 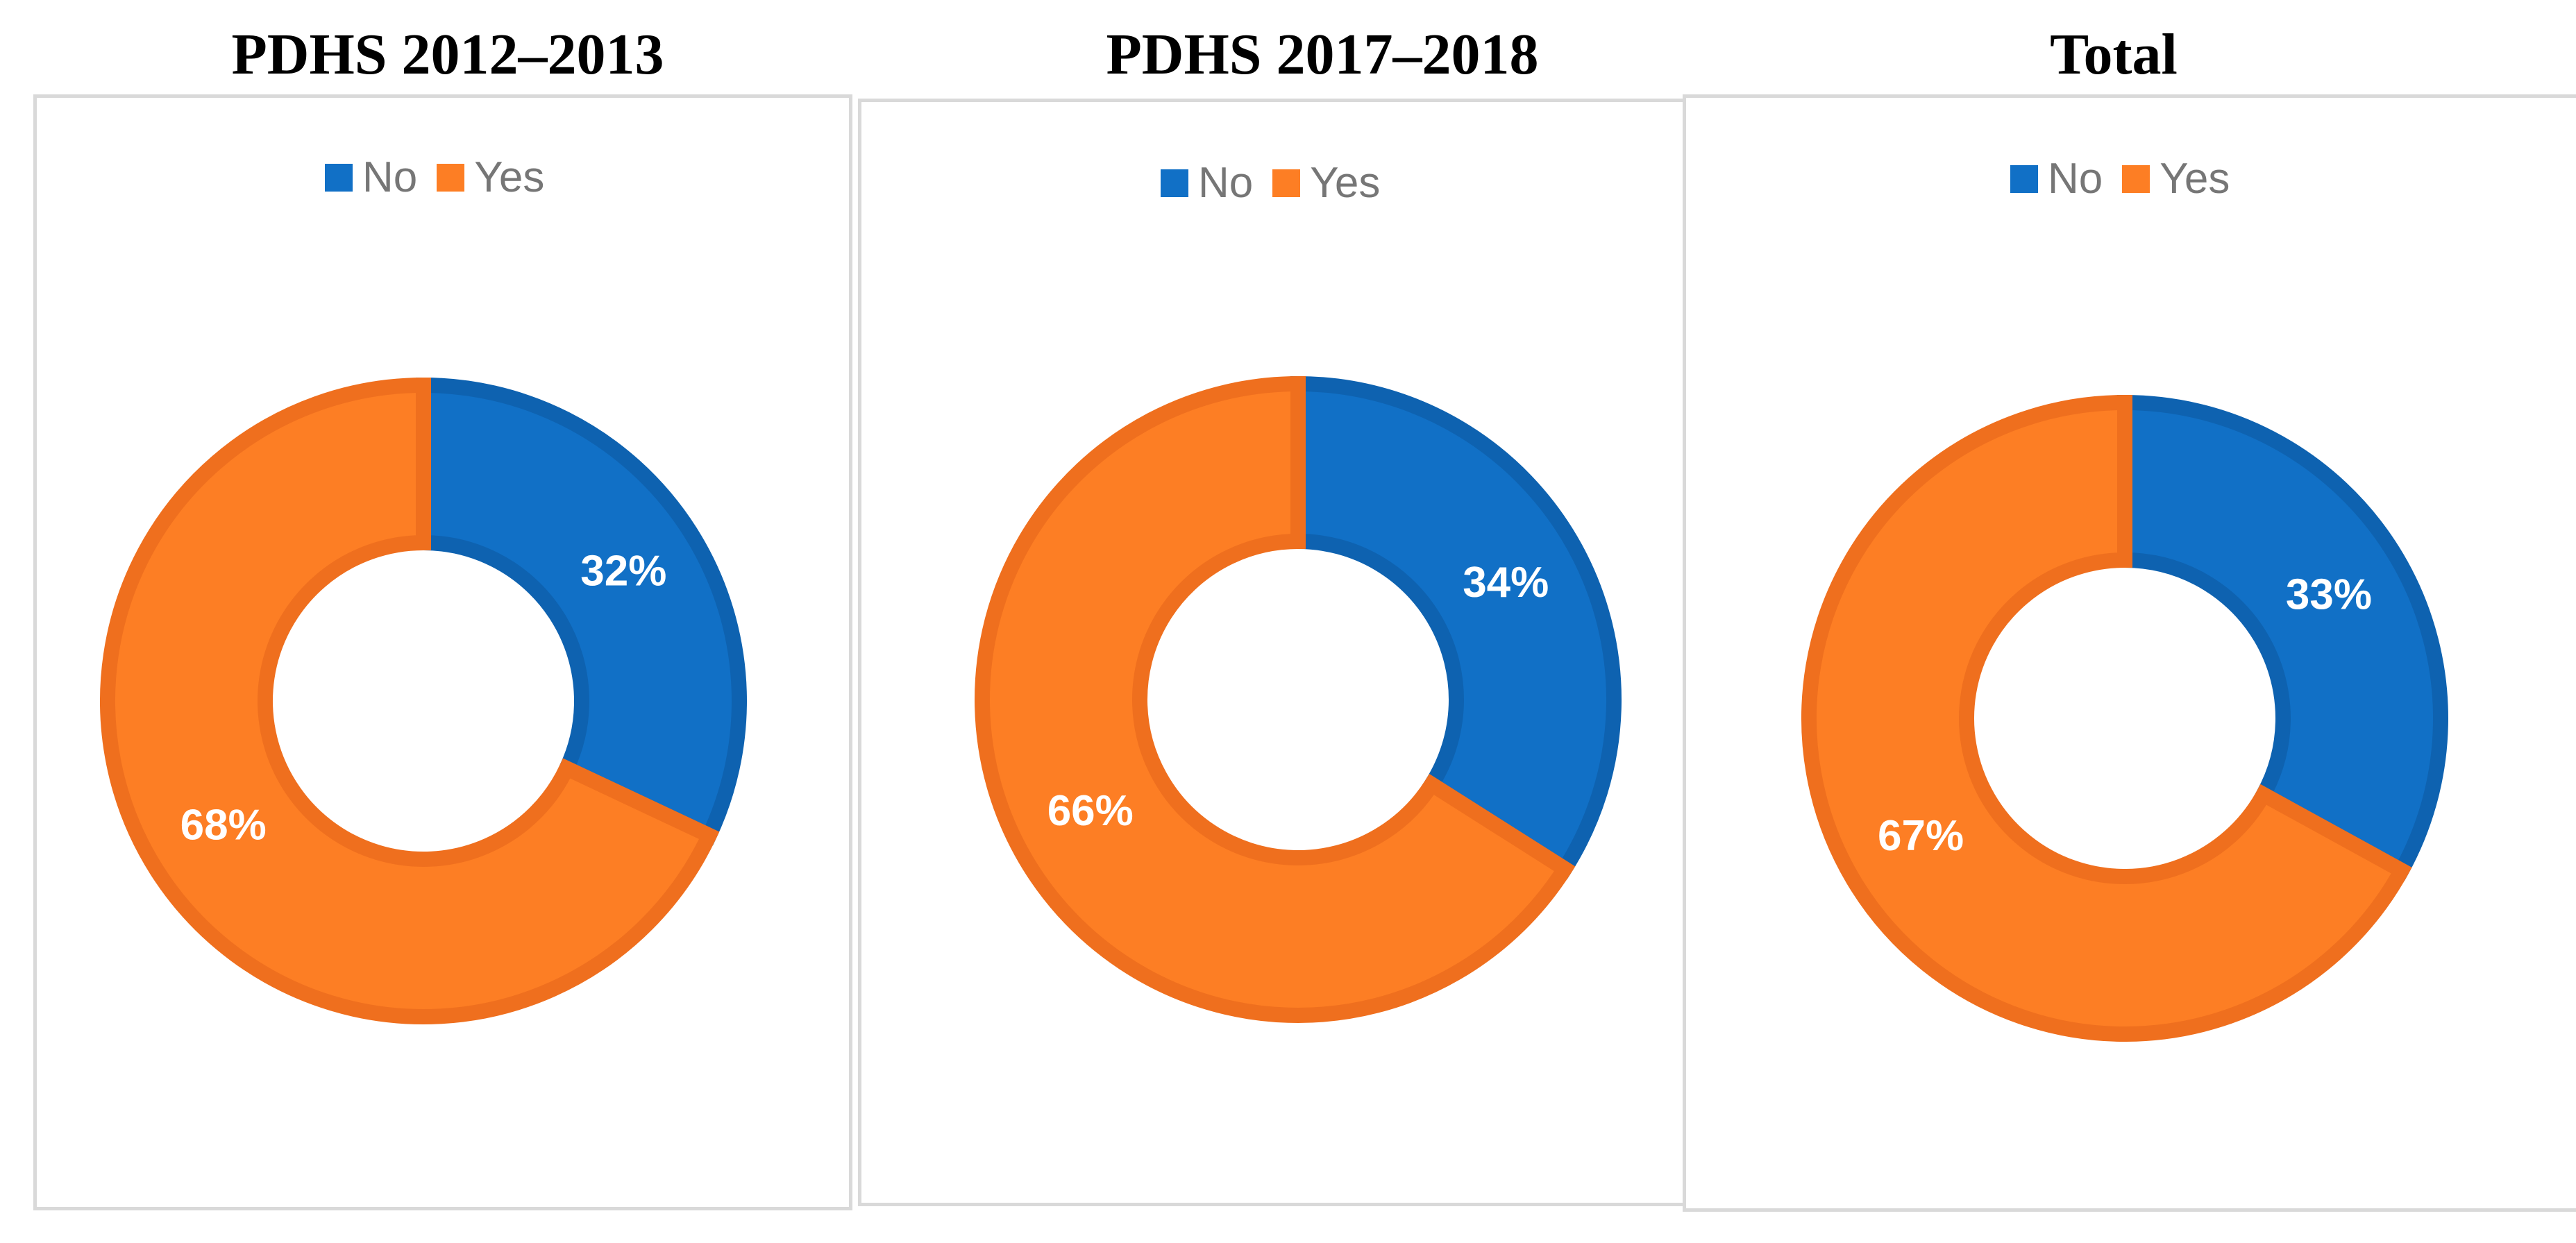 What do you see at coordinates (1322, 55) in the screenshot?
I see `chart-title-2: PDHS 2017–2018` at bounding box center [1322, 55].